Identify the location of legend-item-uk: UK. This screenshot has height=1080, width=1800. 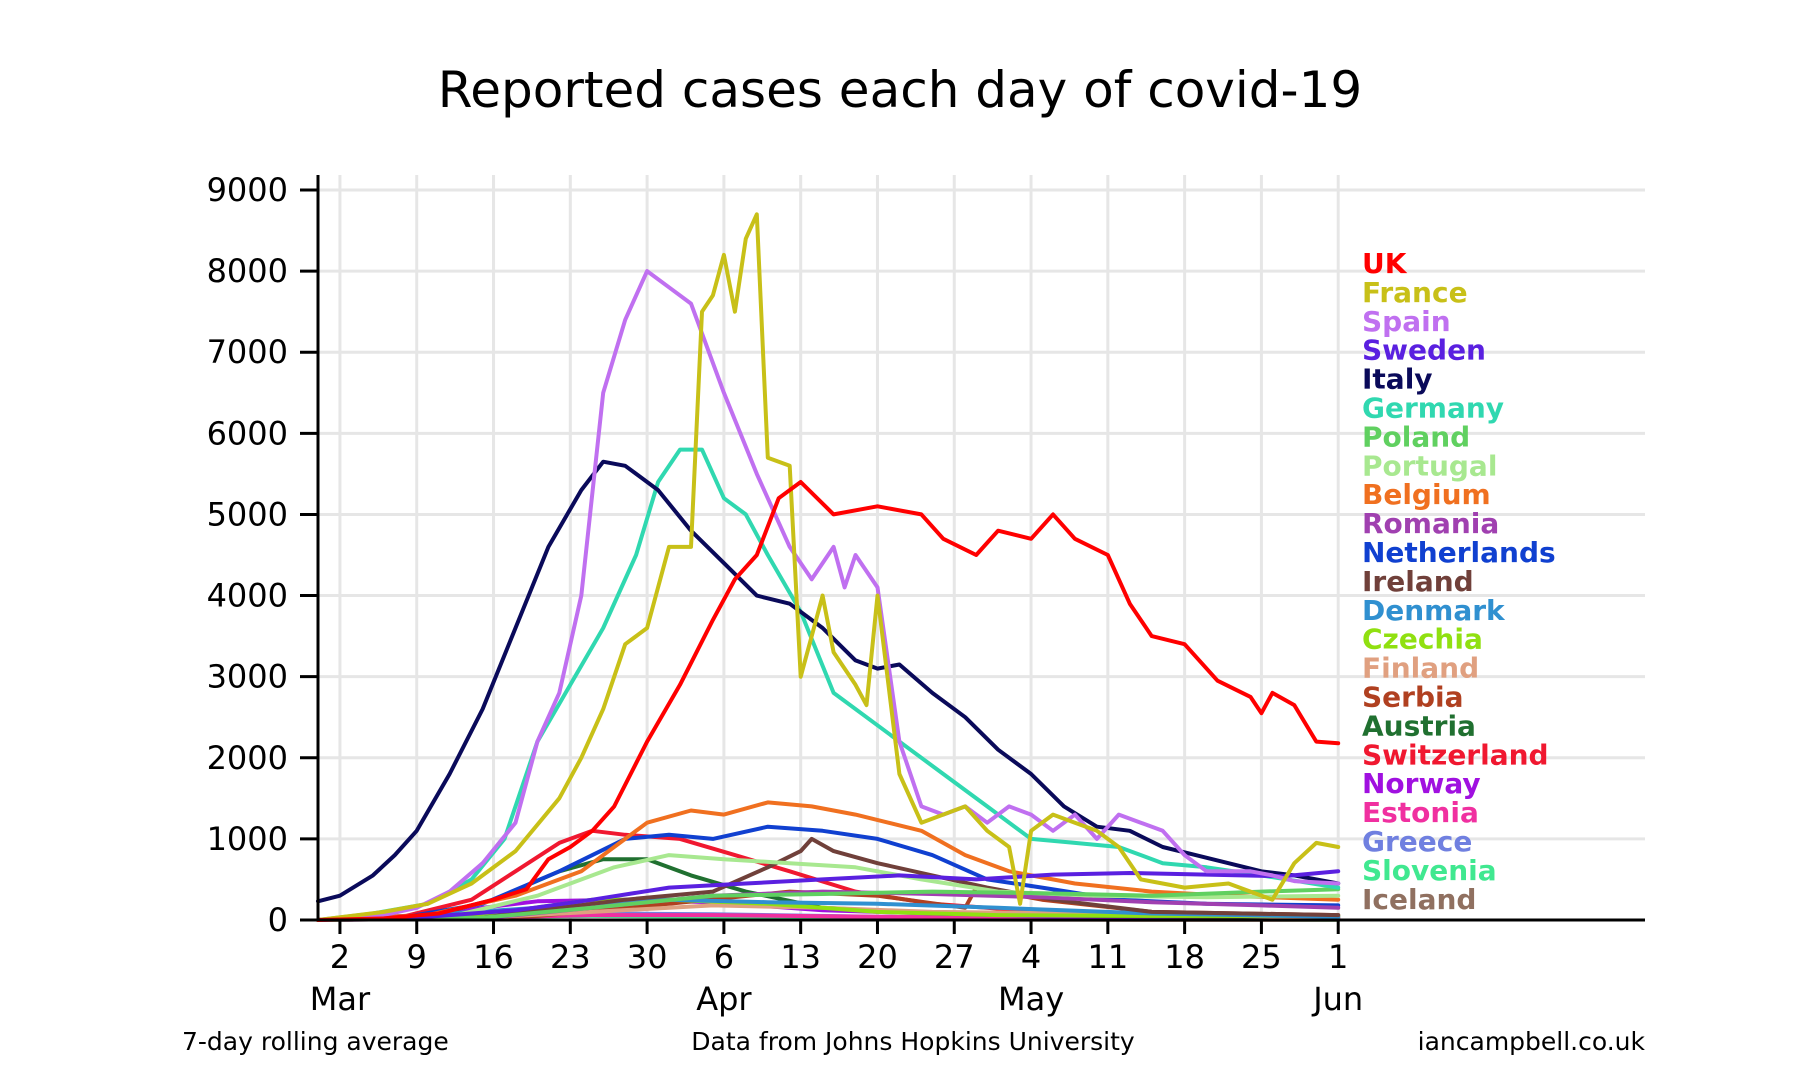
(1385, 263).